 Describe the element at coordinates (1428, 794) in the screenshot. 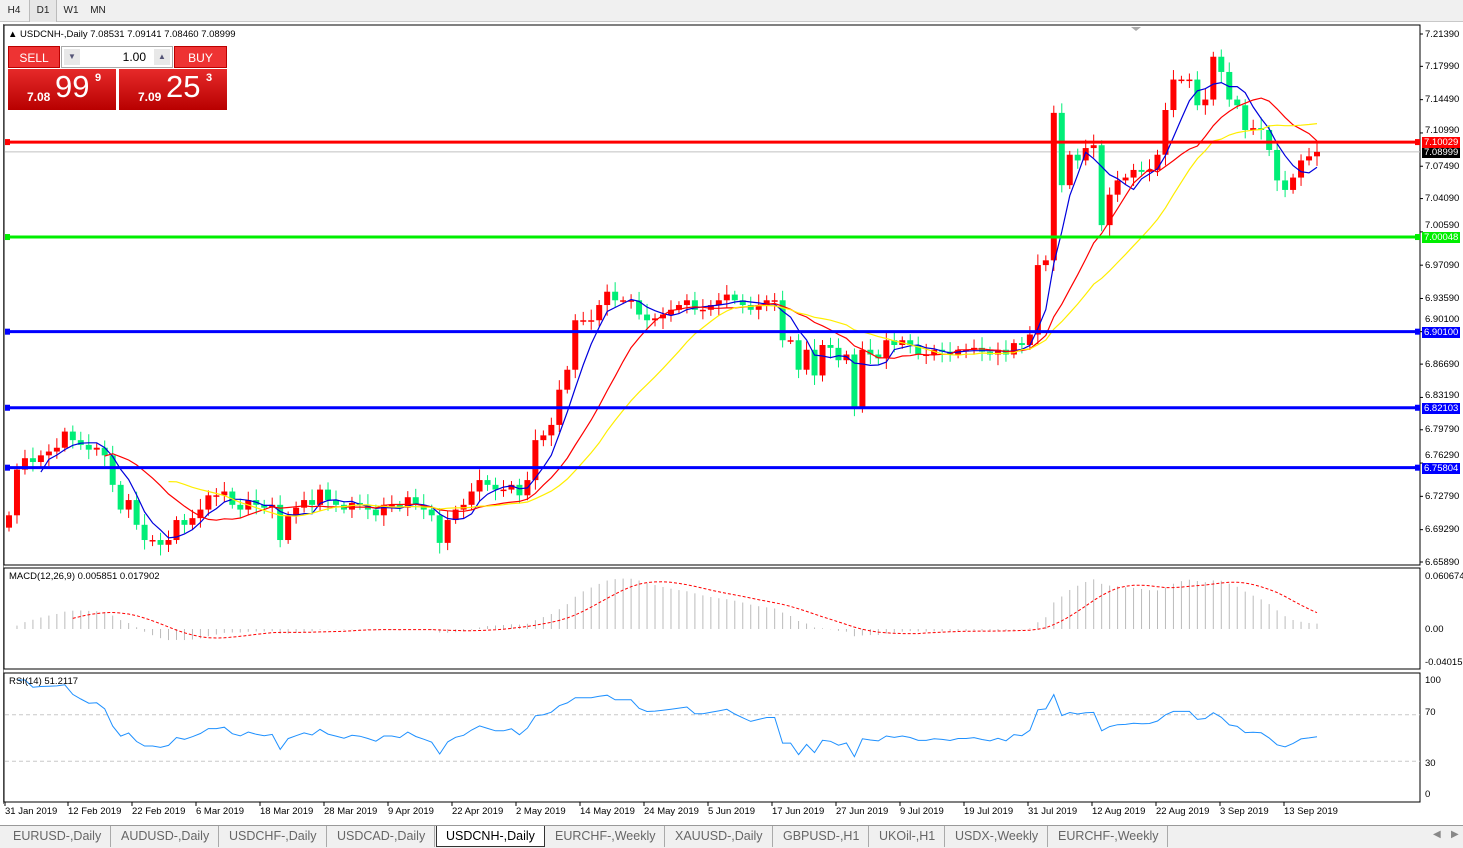

I see `rsi-axis-0: 0` at that location.